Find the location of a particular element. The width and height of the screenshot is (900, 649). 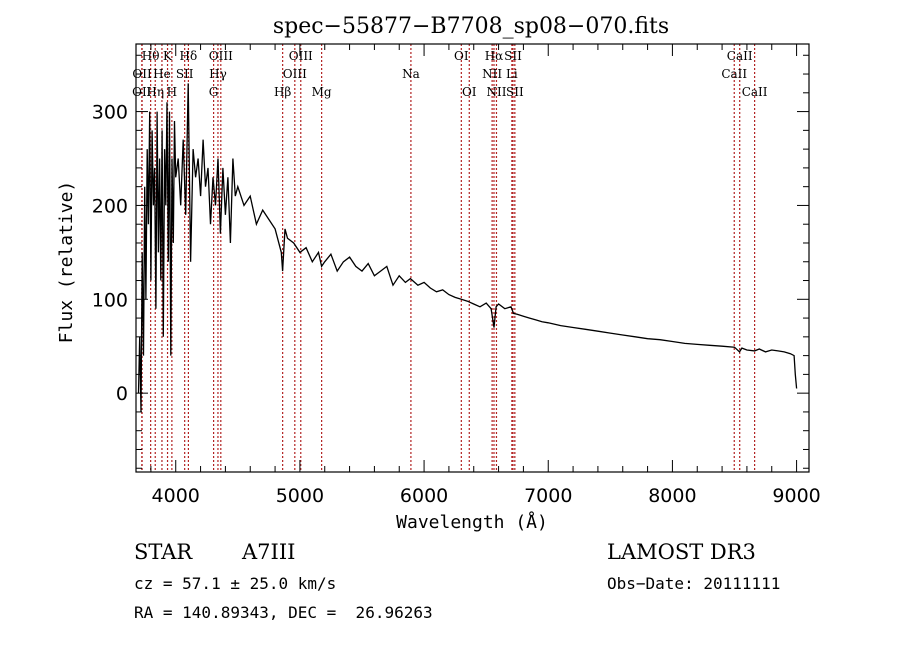

reference-line-label: Hβ is located at coordinates (282, 92).